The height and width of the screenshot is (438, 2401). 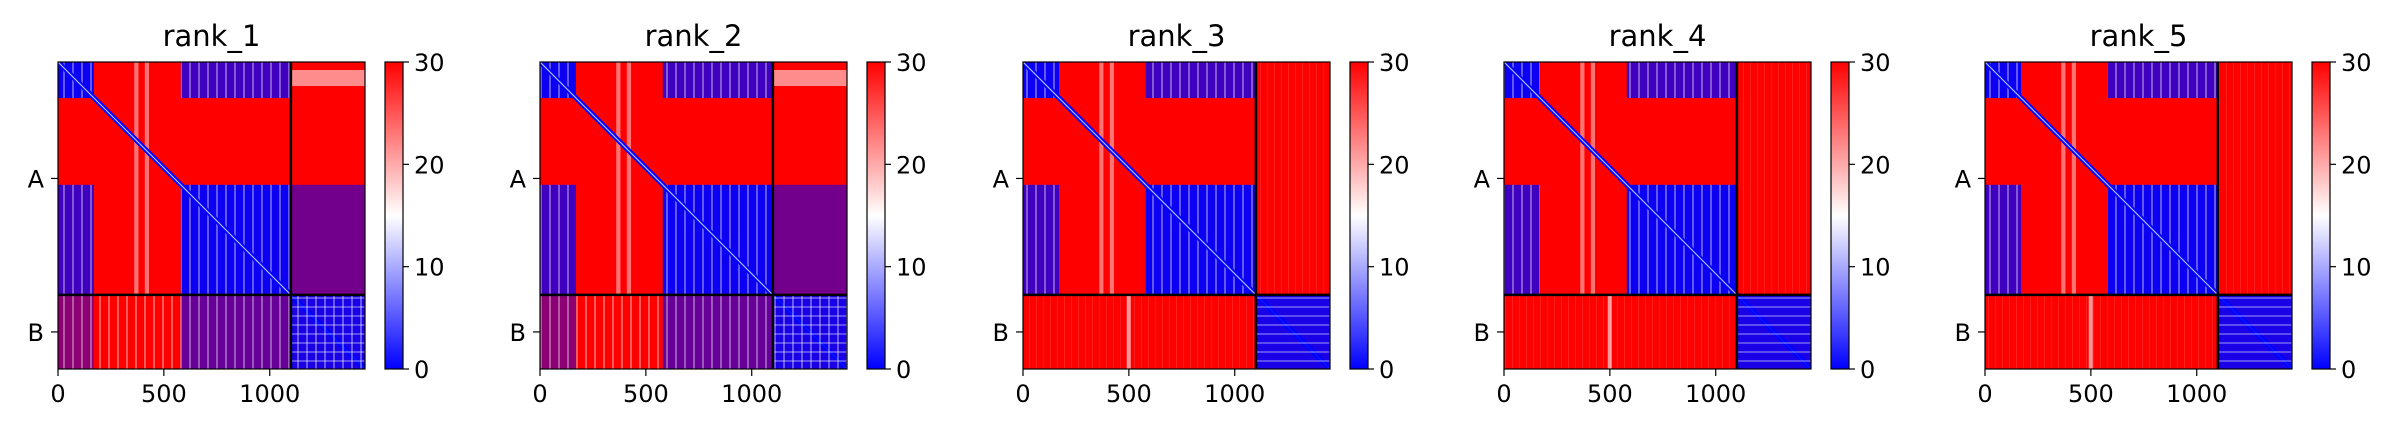 What do you see at coordinates (1177, 36) in the screenshot?
I see `chart-title: rank_3` at bounding box center [1177, 36].